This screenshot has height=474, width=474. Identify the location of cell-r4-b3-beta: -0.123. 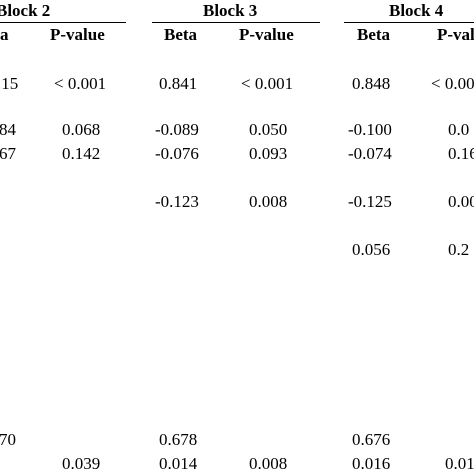
(177, 201).